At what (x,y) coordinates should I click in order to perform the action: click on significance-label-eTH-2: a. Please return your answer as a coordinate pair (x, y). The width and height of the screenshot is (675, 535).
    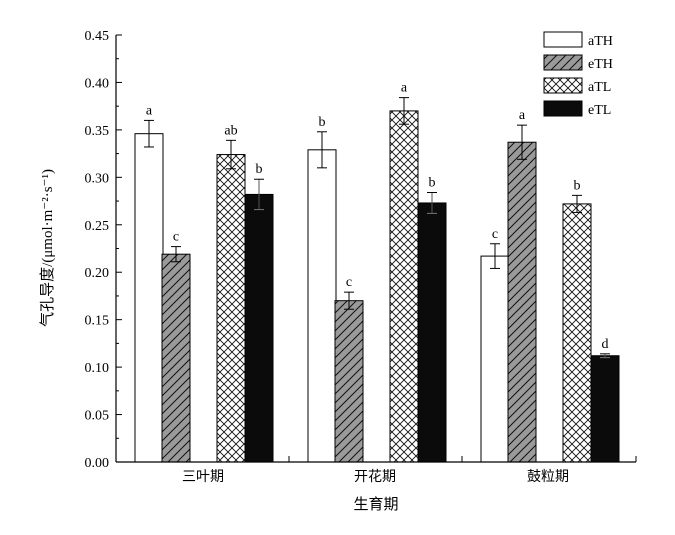
    Looking at the image, I should click on (522, 115).